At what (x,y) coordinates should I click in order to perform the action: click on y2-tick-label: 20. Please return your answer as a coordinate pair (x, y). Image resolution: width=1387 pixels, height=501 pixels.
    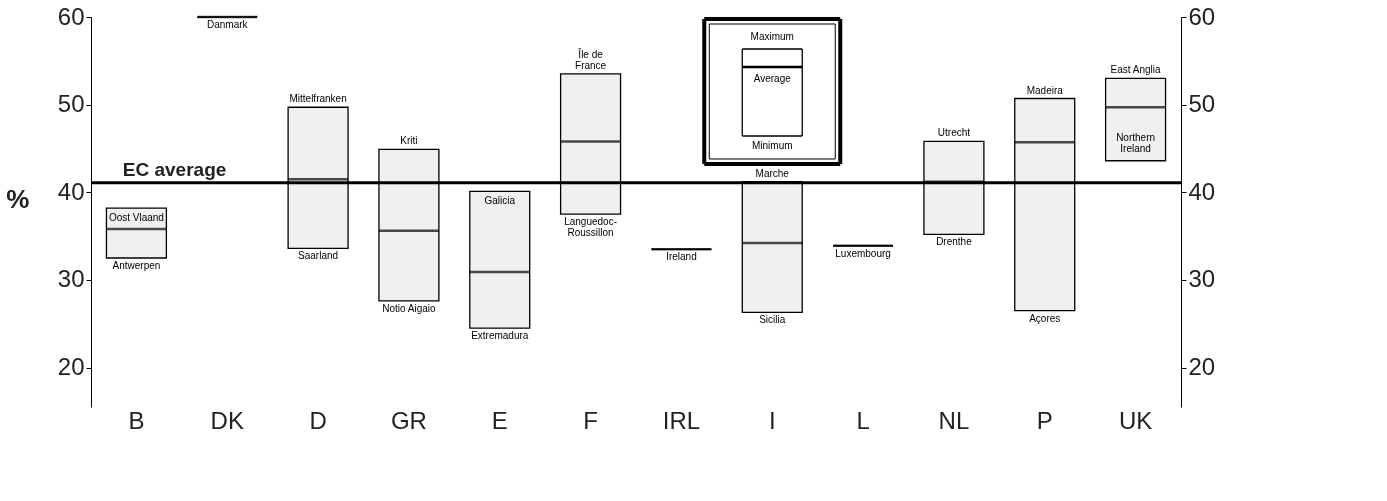
    Looking at the image, I should click on (1202, 367).